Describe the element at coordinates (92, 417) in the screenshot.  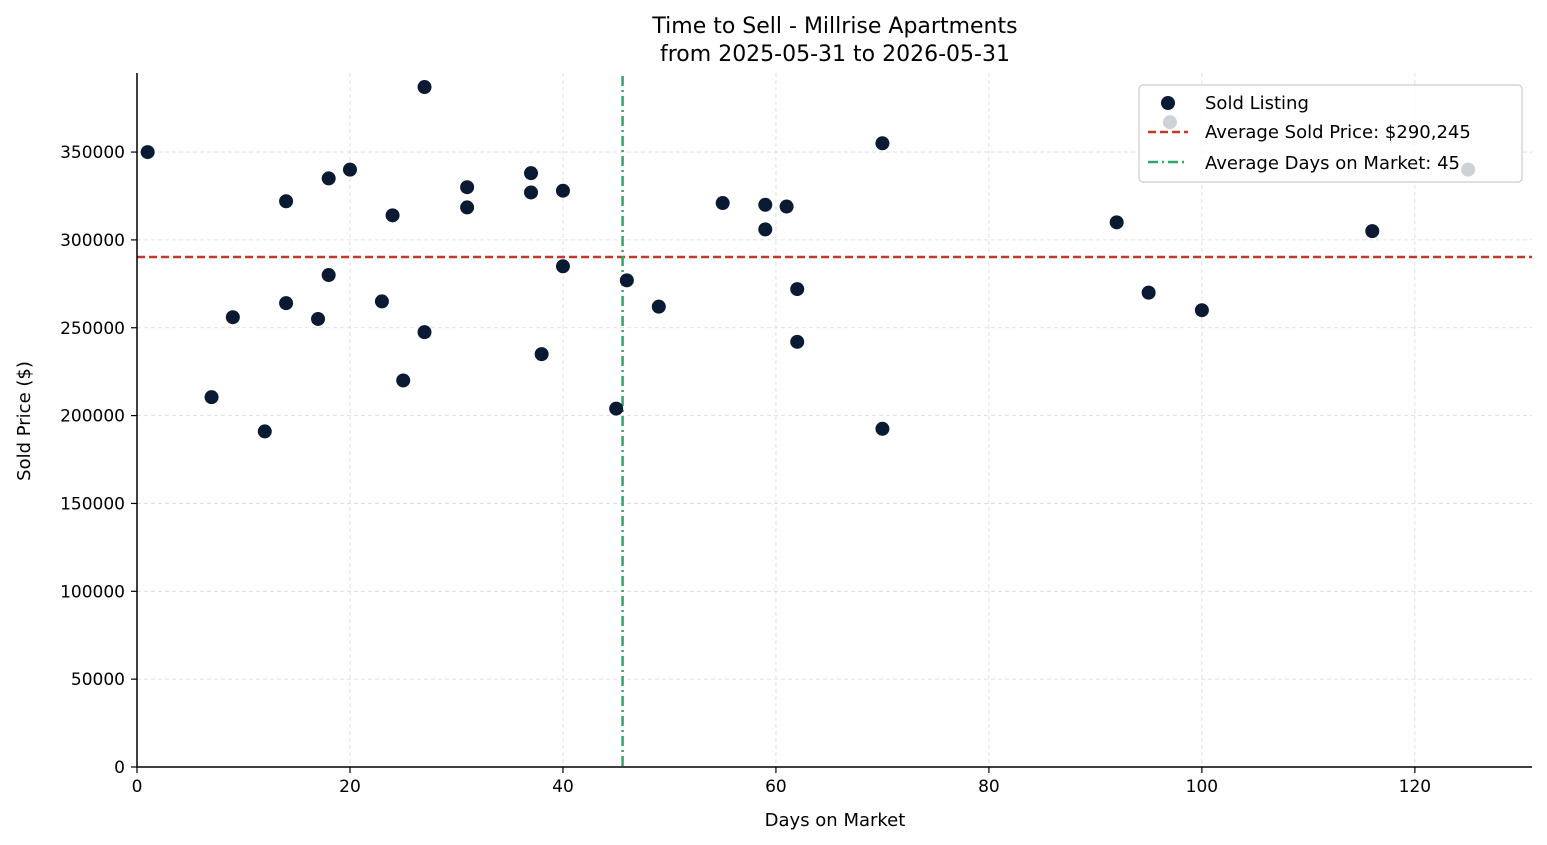
I see `y-tick-label: 200000` at that location.